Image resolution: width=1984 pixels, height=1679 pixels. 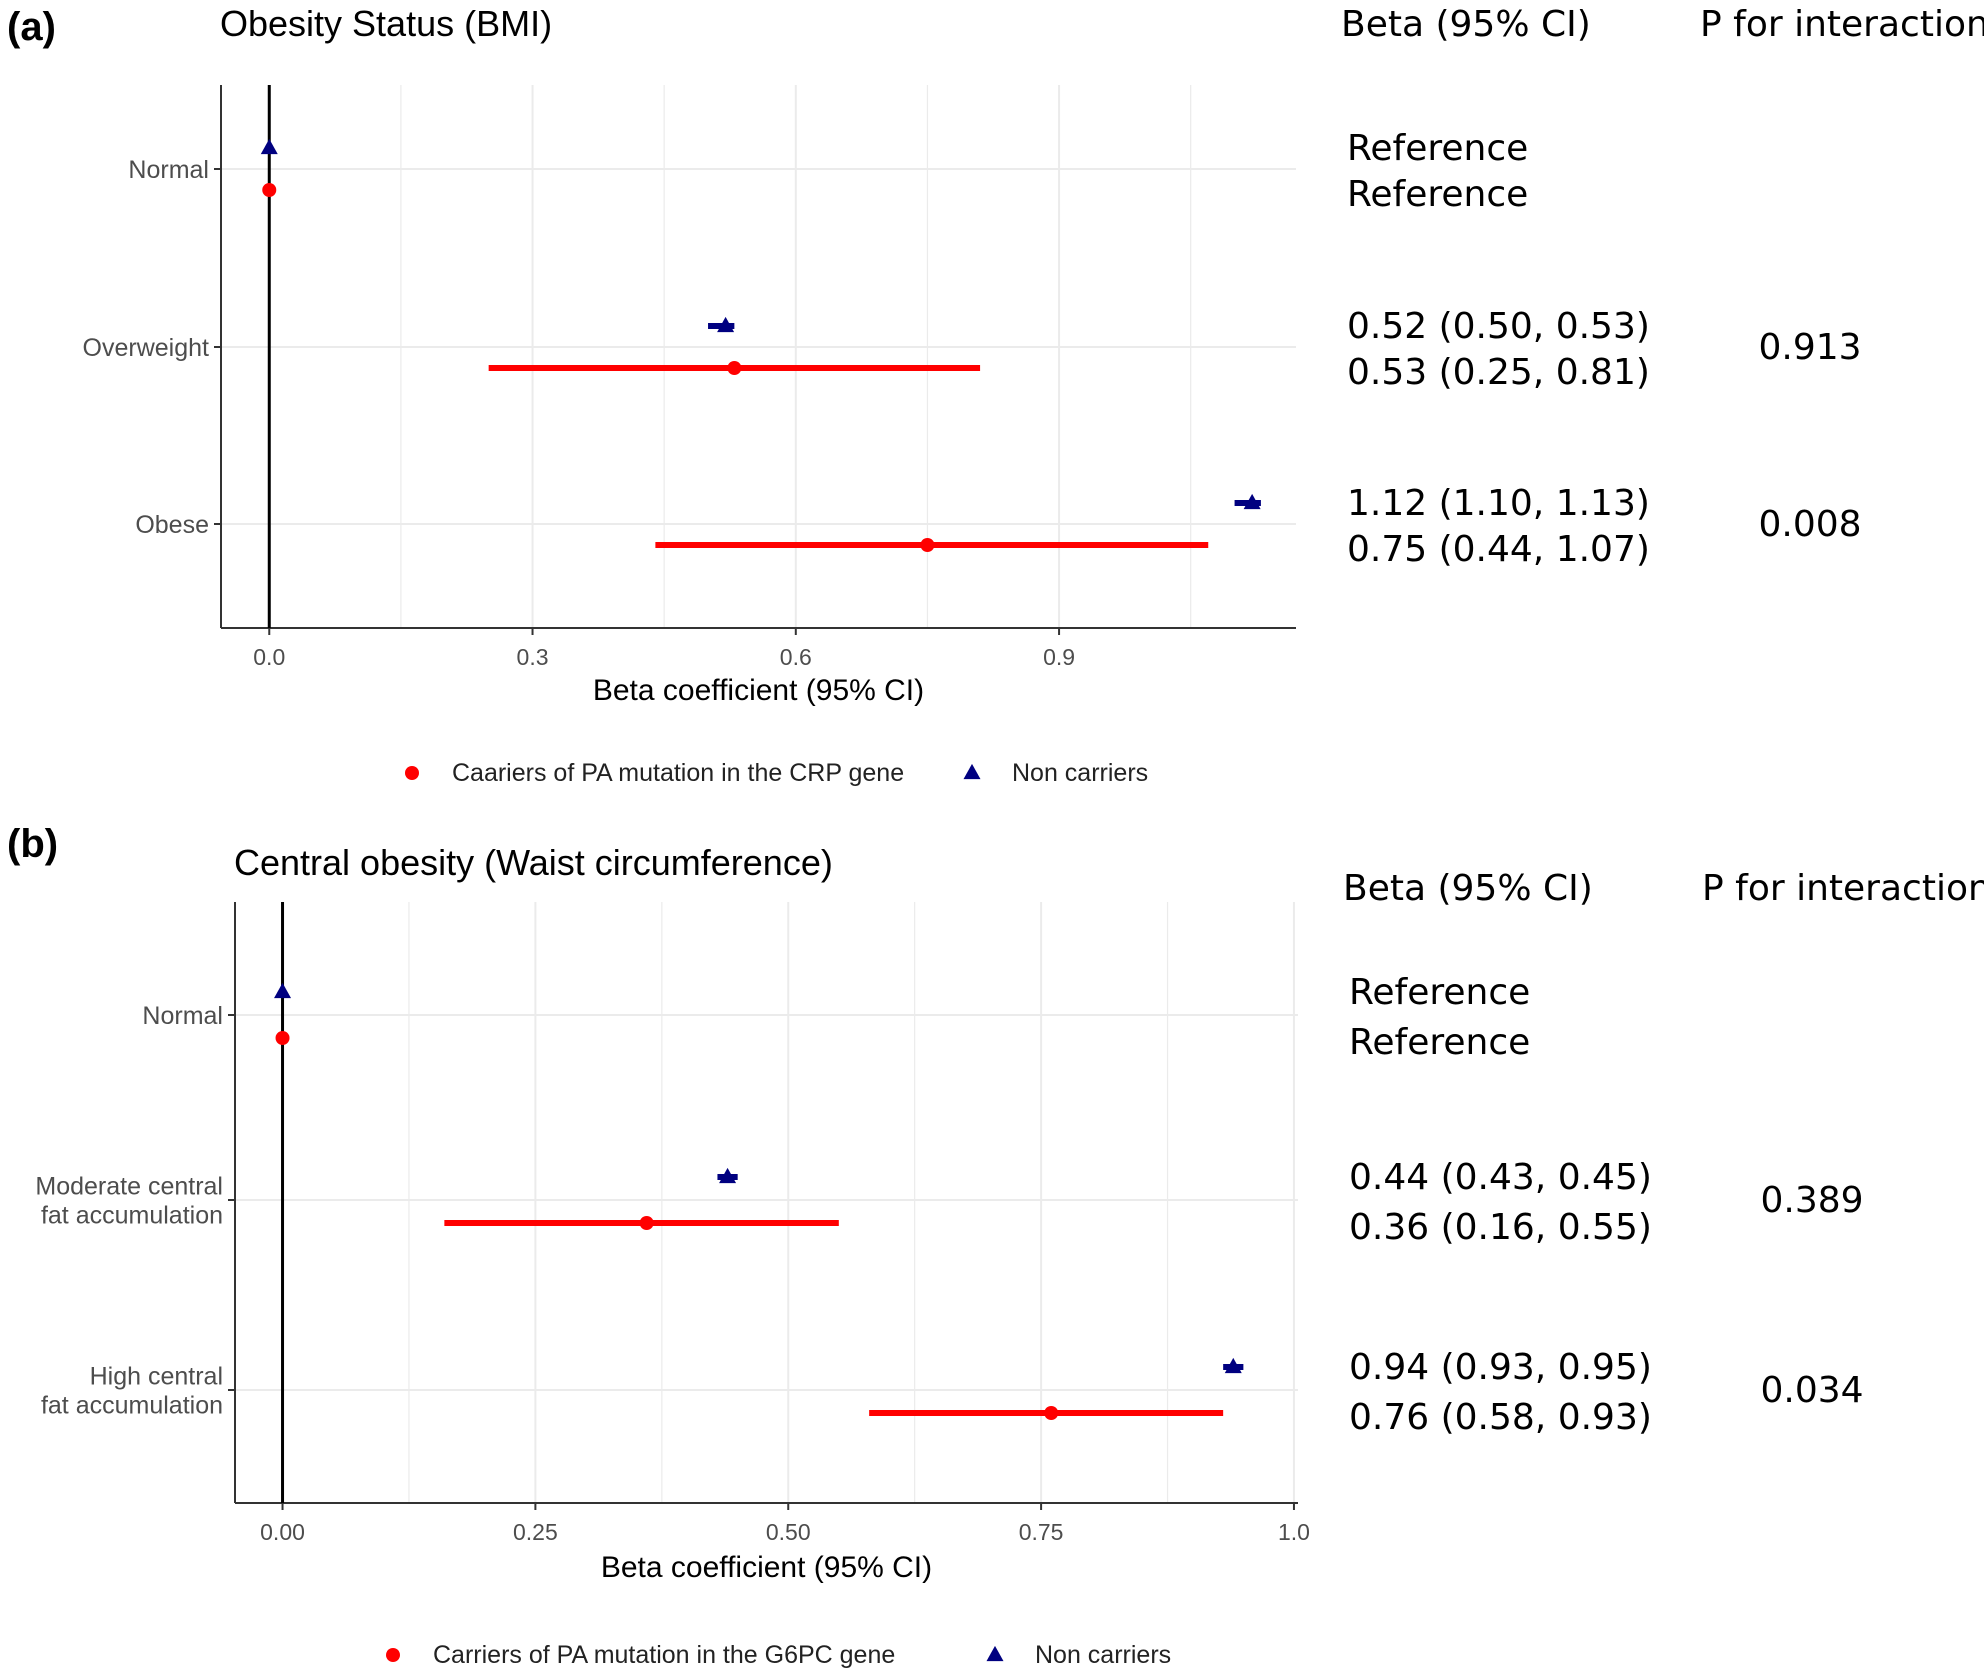 I want to click on x-tick-label: 0.3, so click(x=533, y=657).